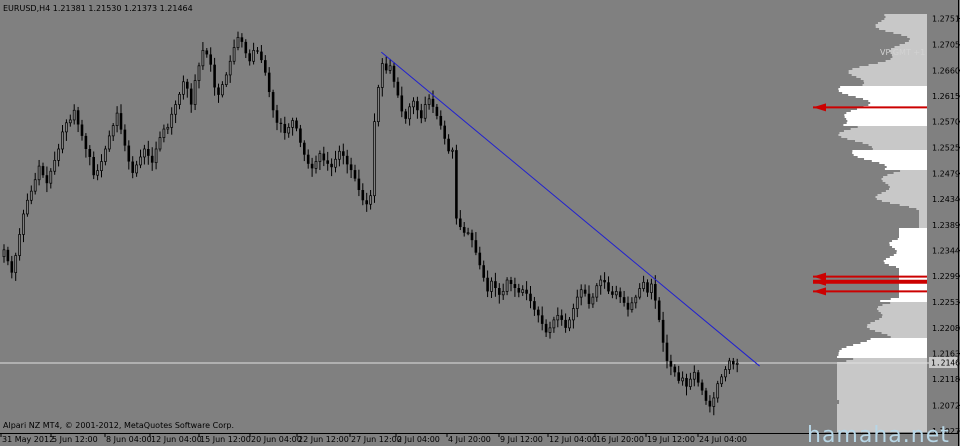 The image size is (960, 446). Describe the element at coordinates (671, 439) in the screenshot. I see `time-tick-label: 19 Jul 12:00` at that location.